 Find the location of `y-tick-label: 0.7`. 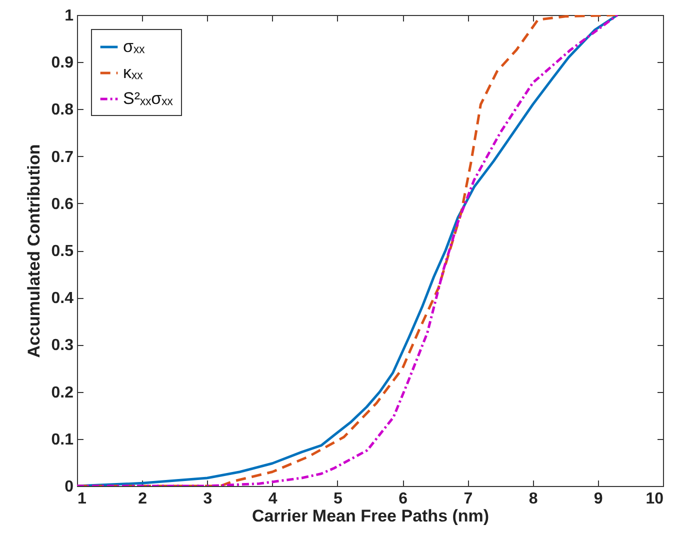

y-tick-label: 0.7 is located at coordinates (62, 157).